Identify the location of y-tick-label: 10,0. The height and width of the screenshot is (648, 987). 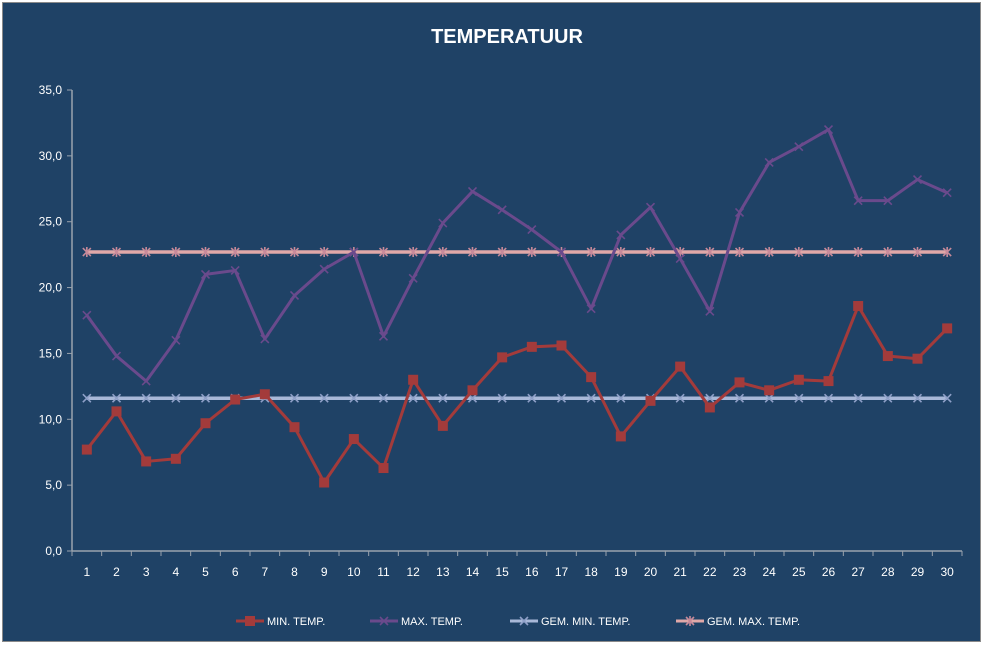
(51, 419).